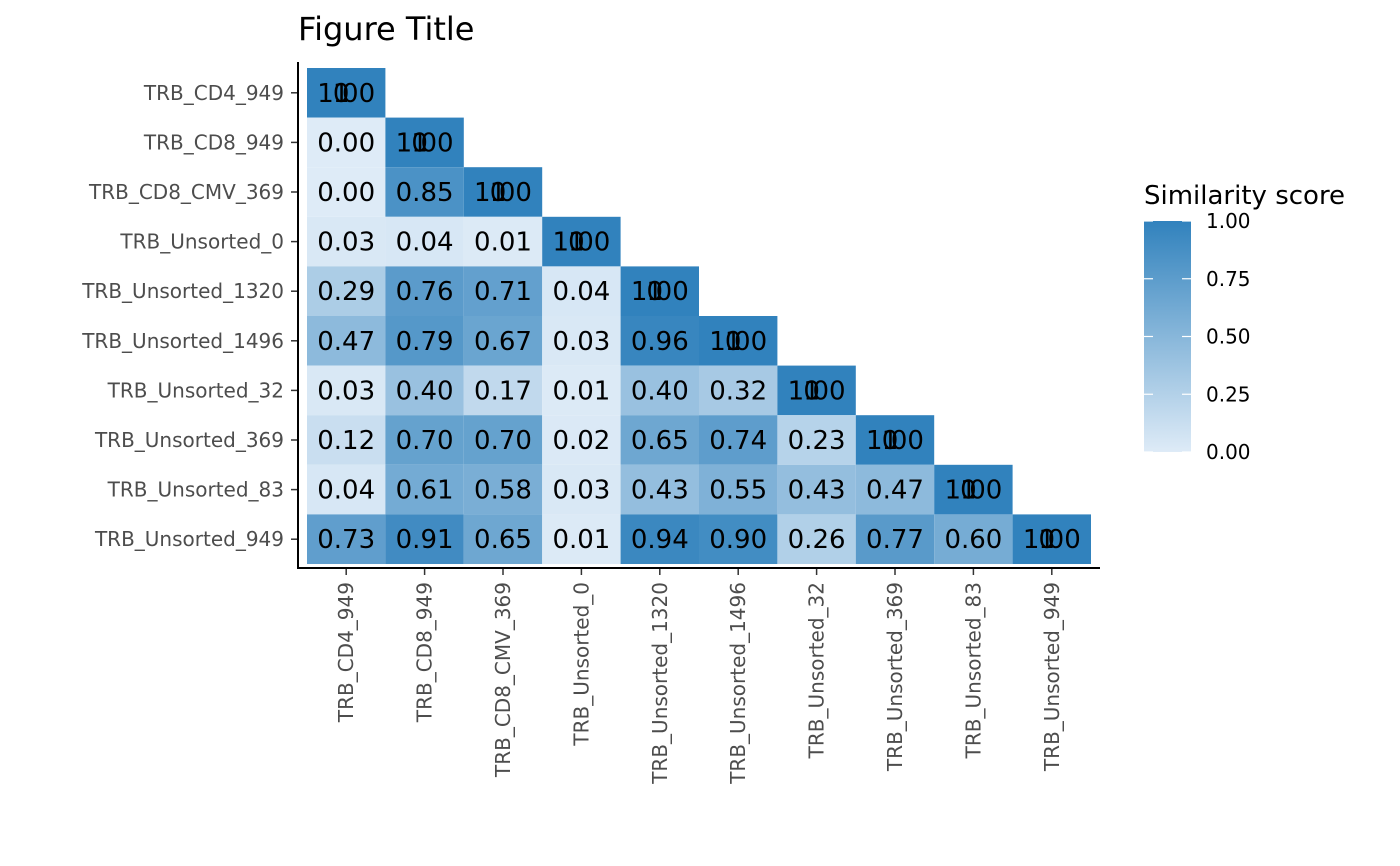 The width and height of the screenshot is (1400, 866). Describe the element at coordinates (1228, 452) in the screenshot. I see `legend-tick-label: 0.00` at that location.